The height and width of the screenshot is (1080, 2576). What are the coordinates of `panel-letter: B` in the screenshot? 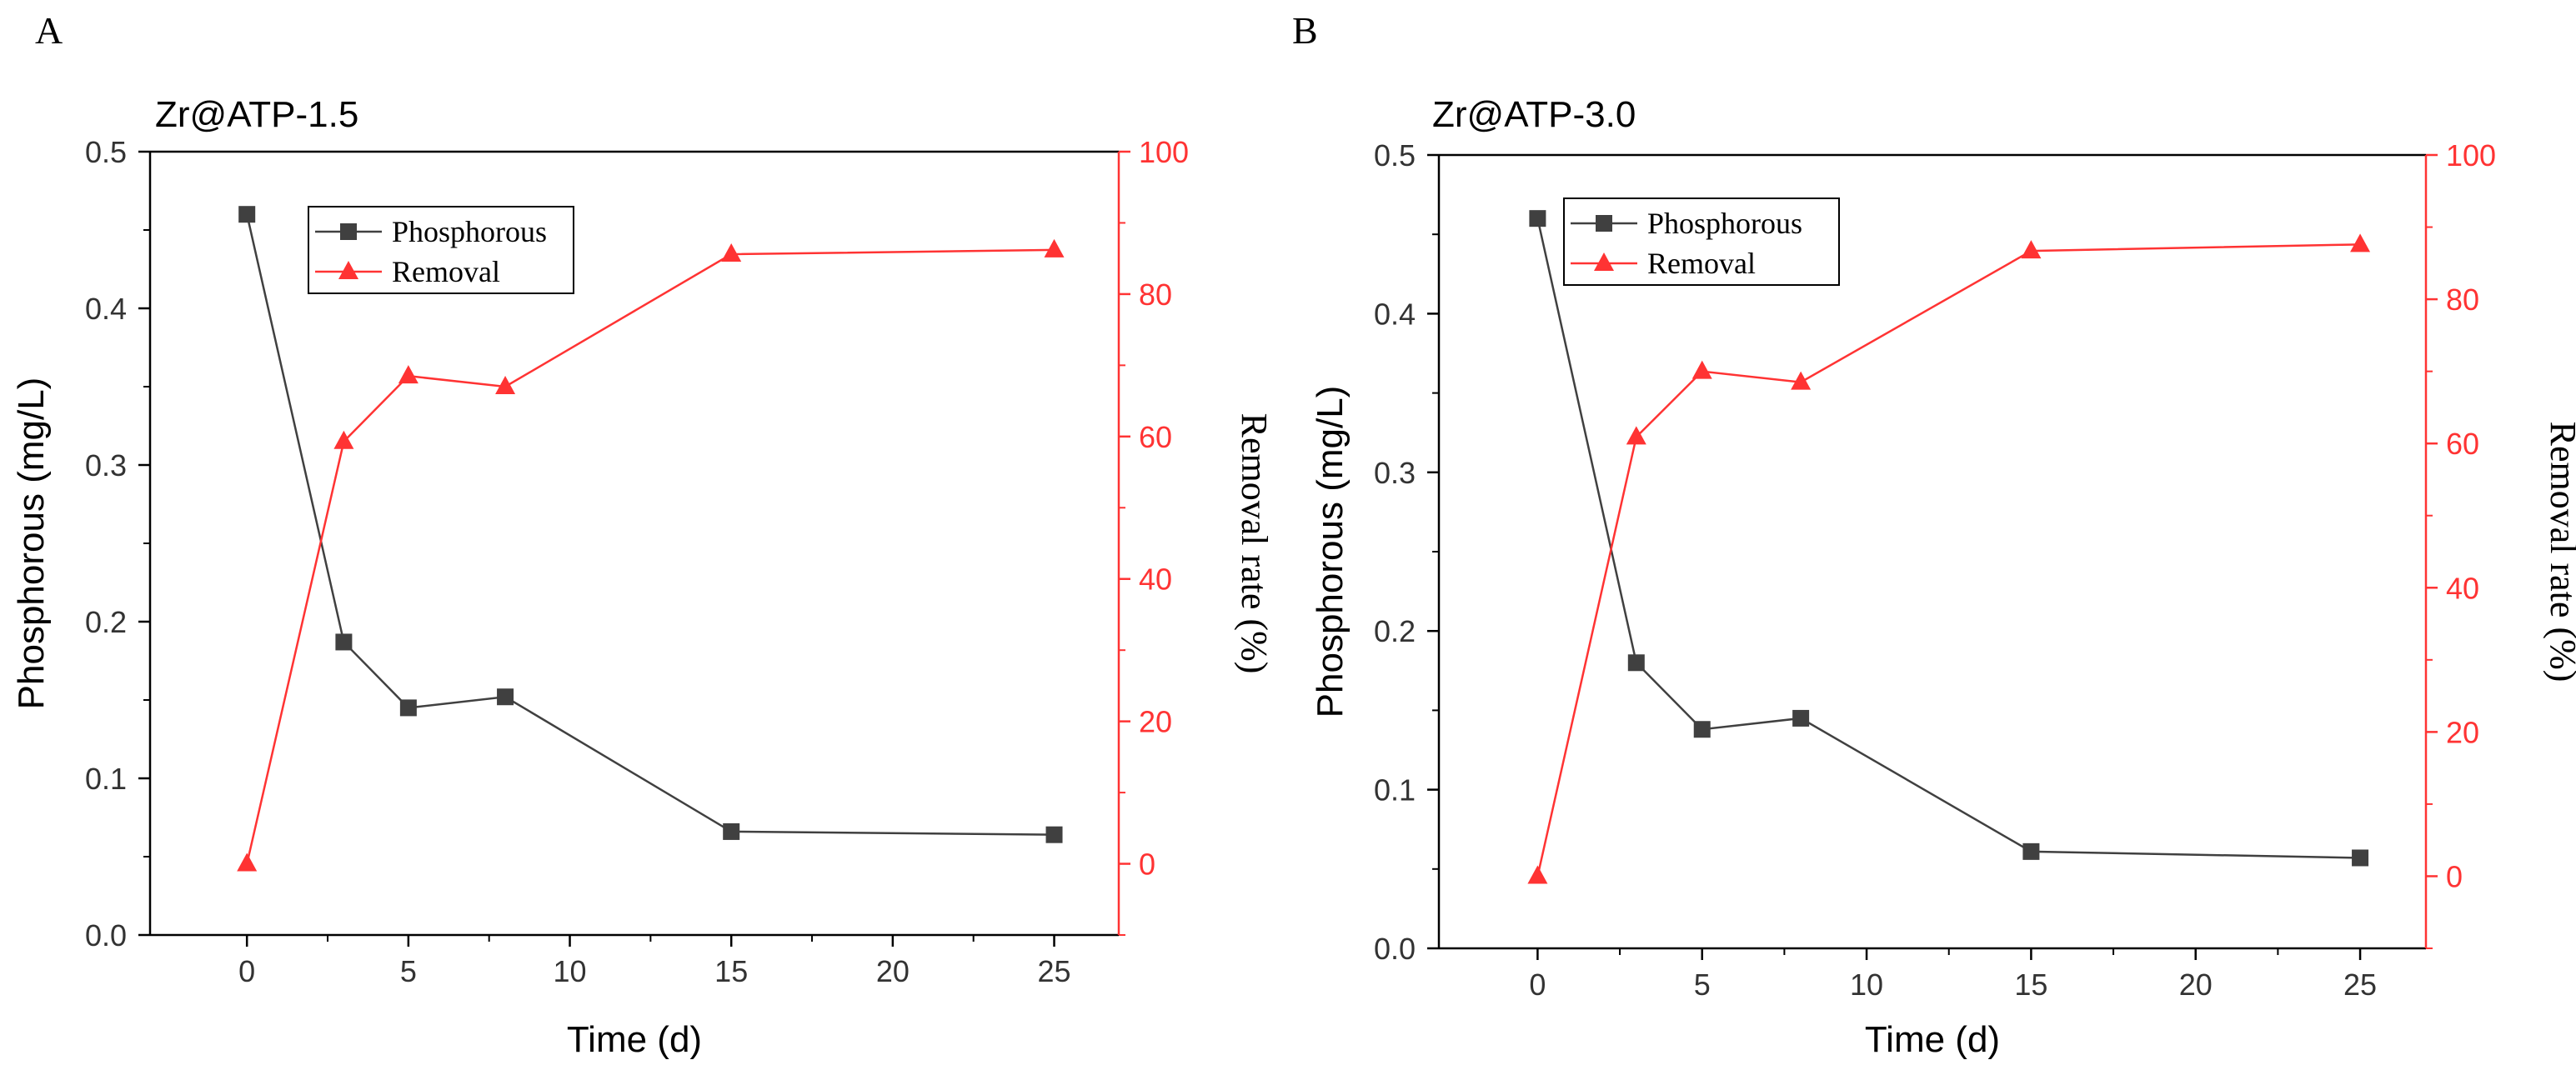 It's located at (1305, 31).